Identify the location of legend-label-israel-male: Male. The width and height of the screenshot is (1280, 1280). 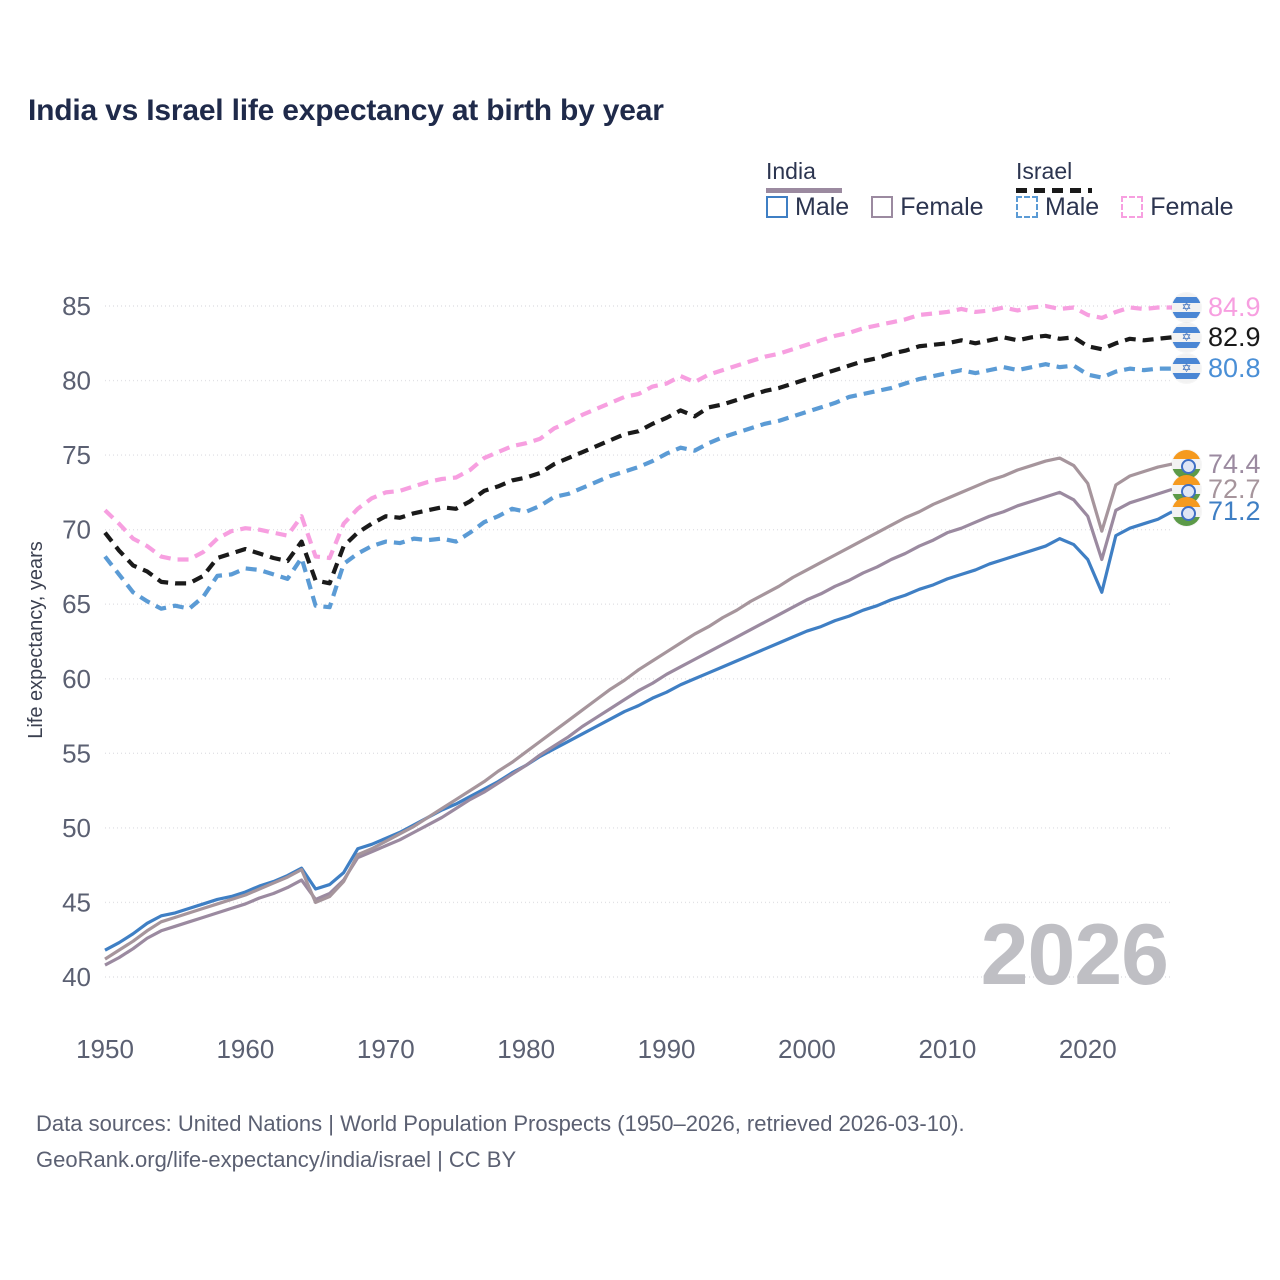
(1072, 207).